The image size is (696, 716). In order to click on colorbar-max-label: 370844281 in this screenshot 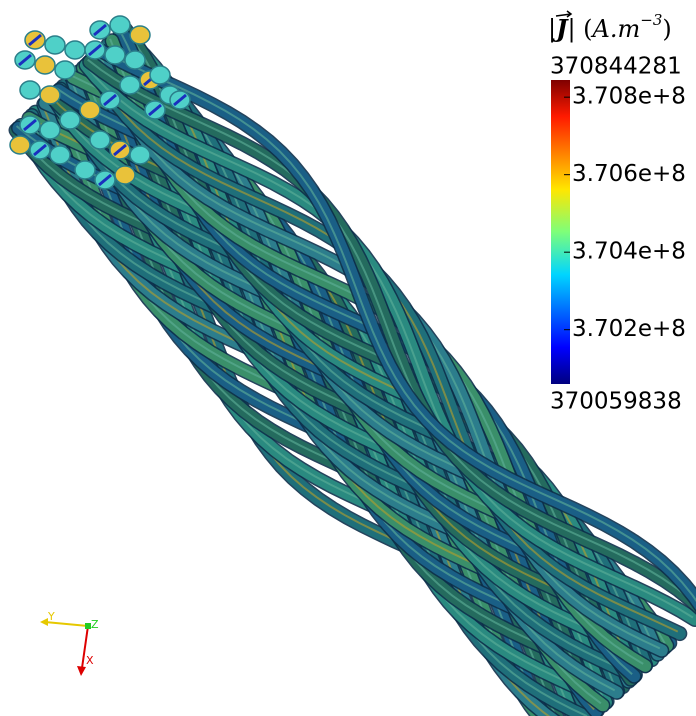, I will do `click(616, 67)`.